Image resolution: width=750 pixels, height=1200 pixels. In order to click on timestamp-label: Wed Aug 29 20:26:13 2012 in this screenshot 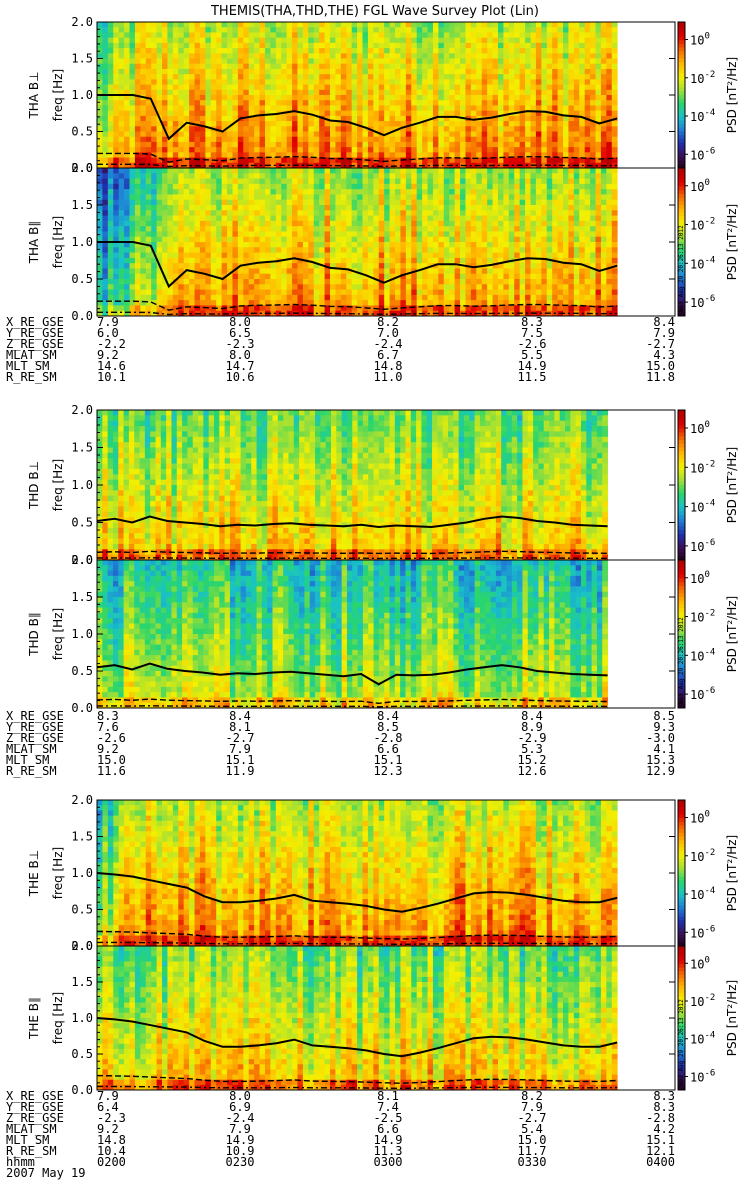, I will do `click(681, 1042)`.